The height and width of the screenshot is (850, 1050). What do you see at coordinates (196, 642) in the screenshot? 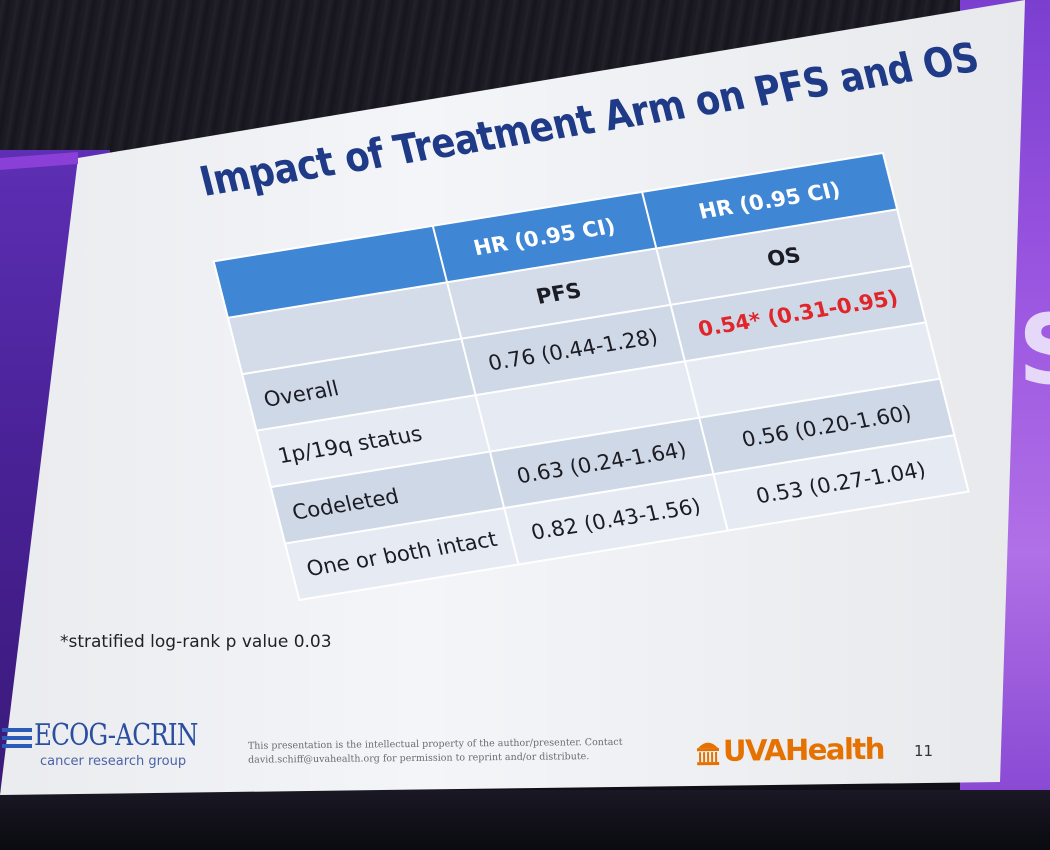
I see `footnote: *stratified log-rank p value 0.03` at bounding box center [196, 642].